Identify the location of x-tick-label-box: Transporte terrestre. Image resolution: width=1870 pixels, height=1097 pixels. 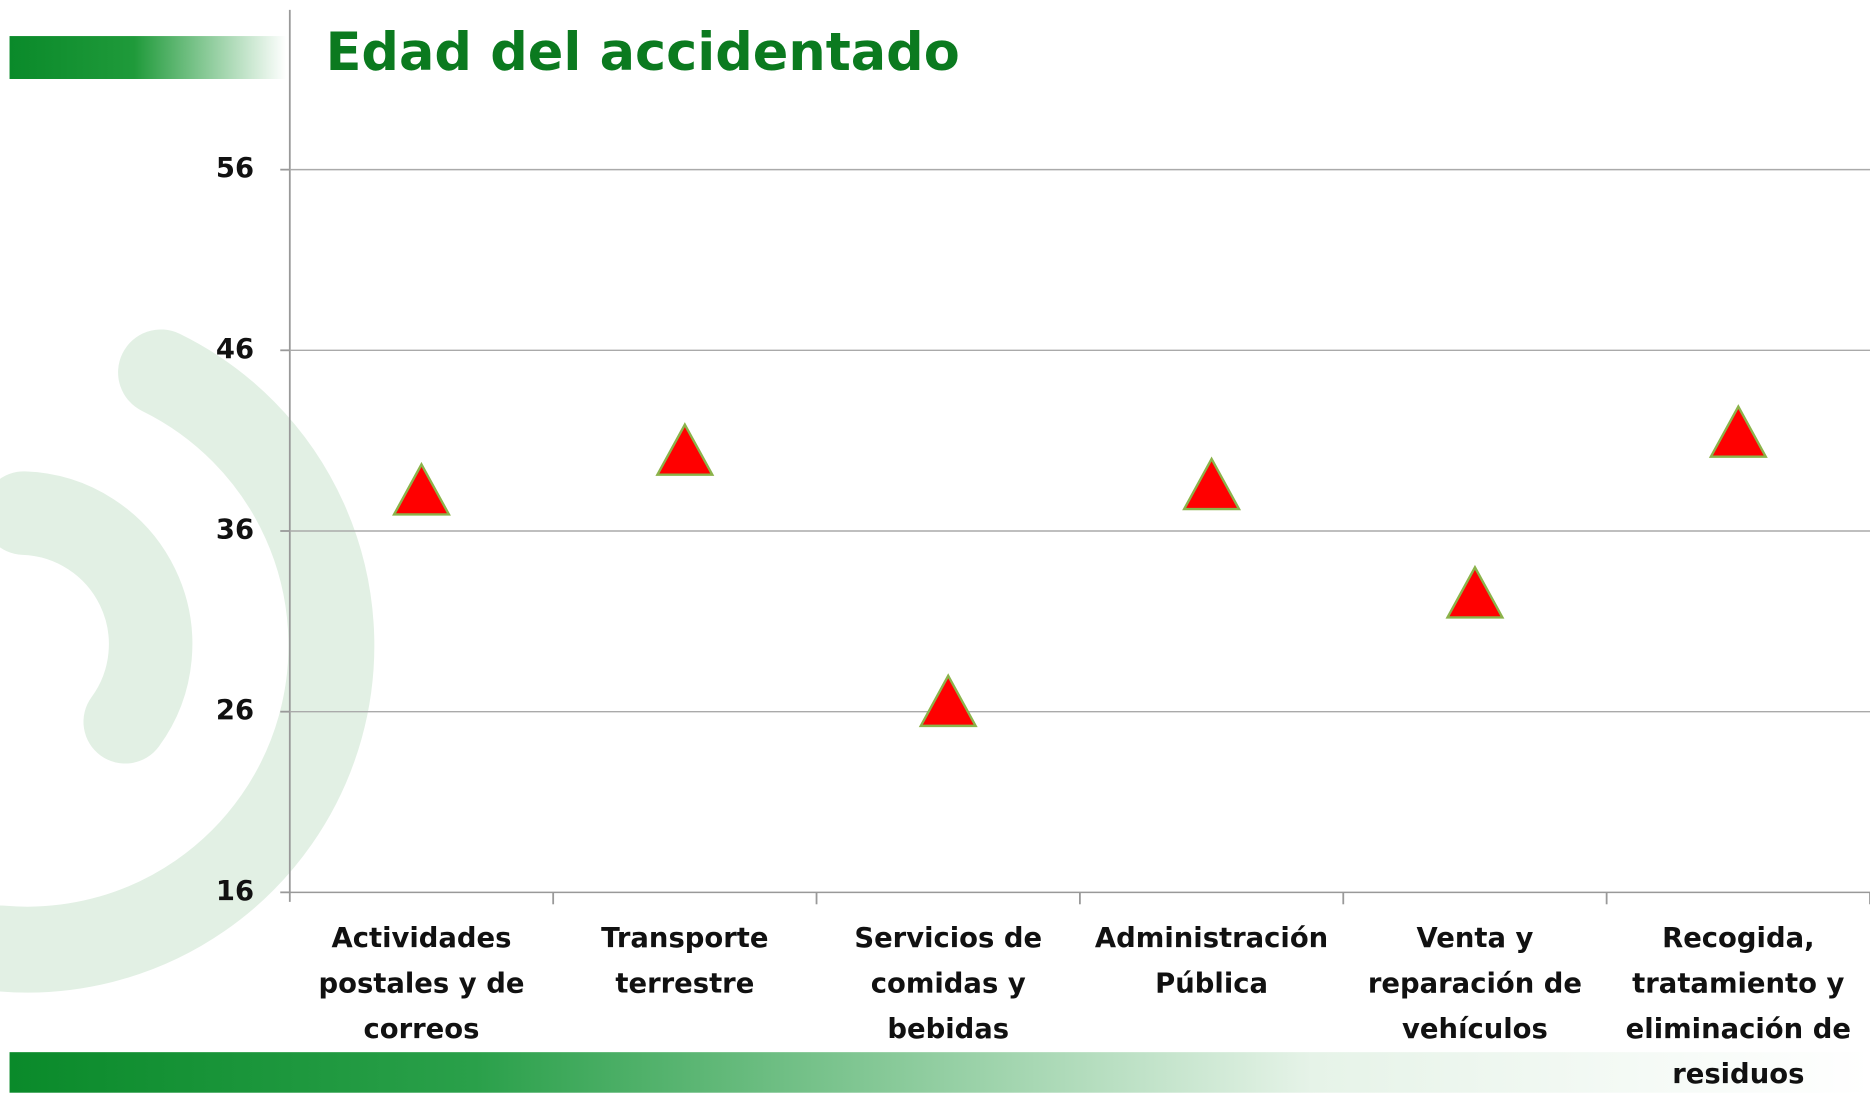
(685, 961).